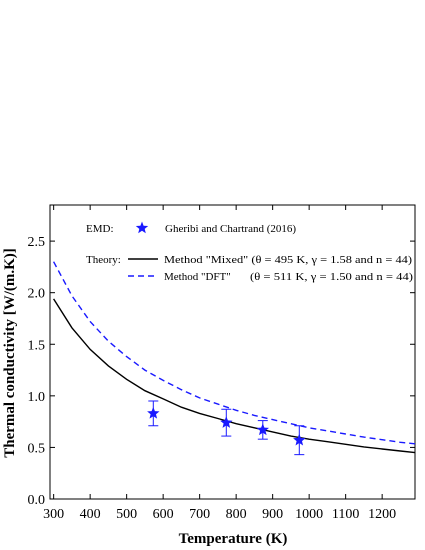 The width and height of the screenshot is (425, 550). Describe the element at coordinates (163, 514) in the screenshot. I see `x-tick-label-600: 600` at that location.